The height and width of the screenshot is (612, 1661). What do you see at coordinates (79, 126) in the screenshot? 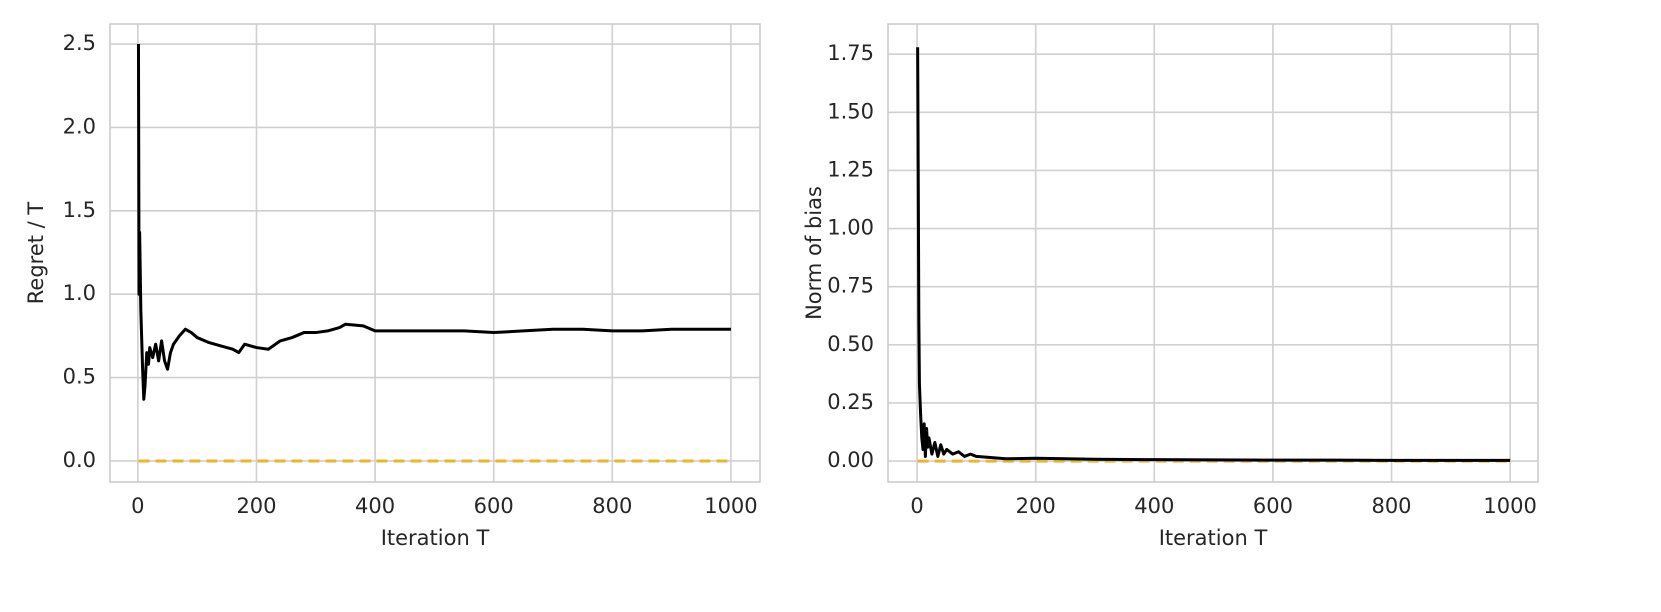
I see `y-tick-label: 2.0` at bounding box center [79, 126].